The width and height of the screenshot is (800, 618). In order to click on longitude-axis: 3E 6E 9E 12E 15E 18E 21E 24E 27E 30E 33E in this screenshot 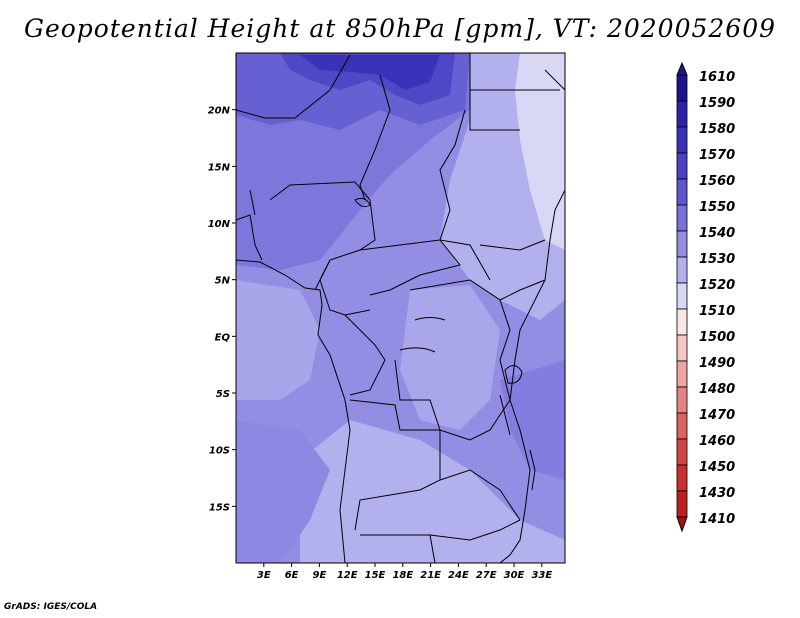, I will do `click(404, 572)`.